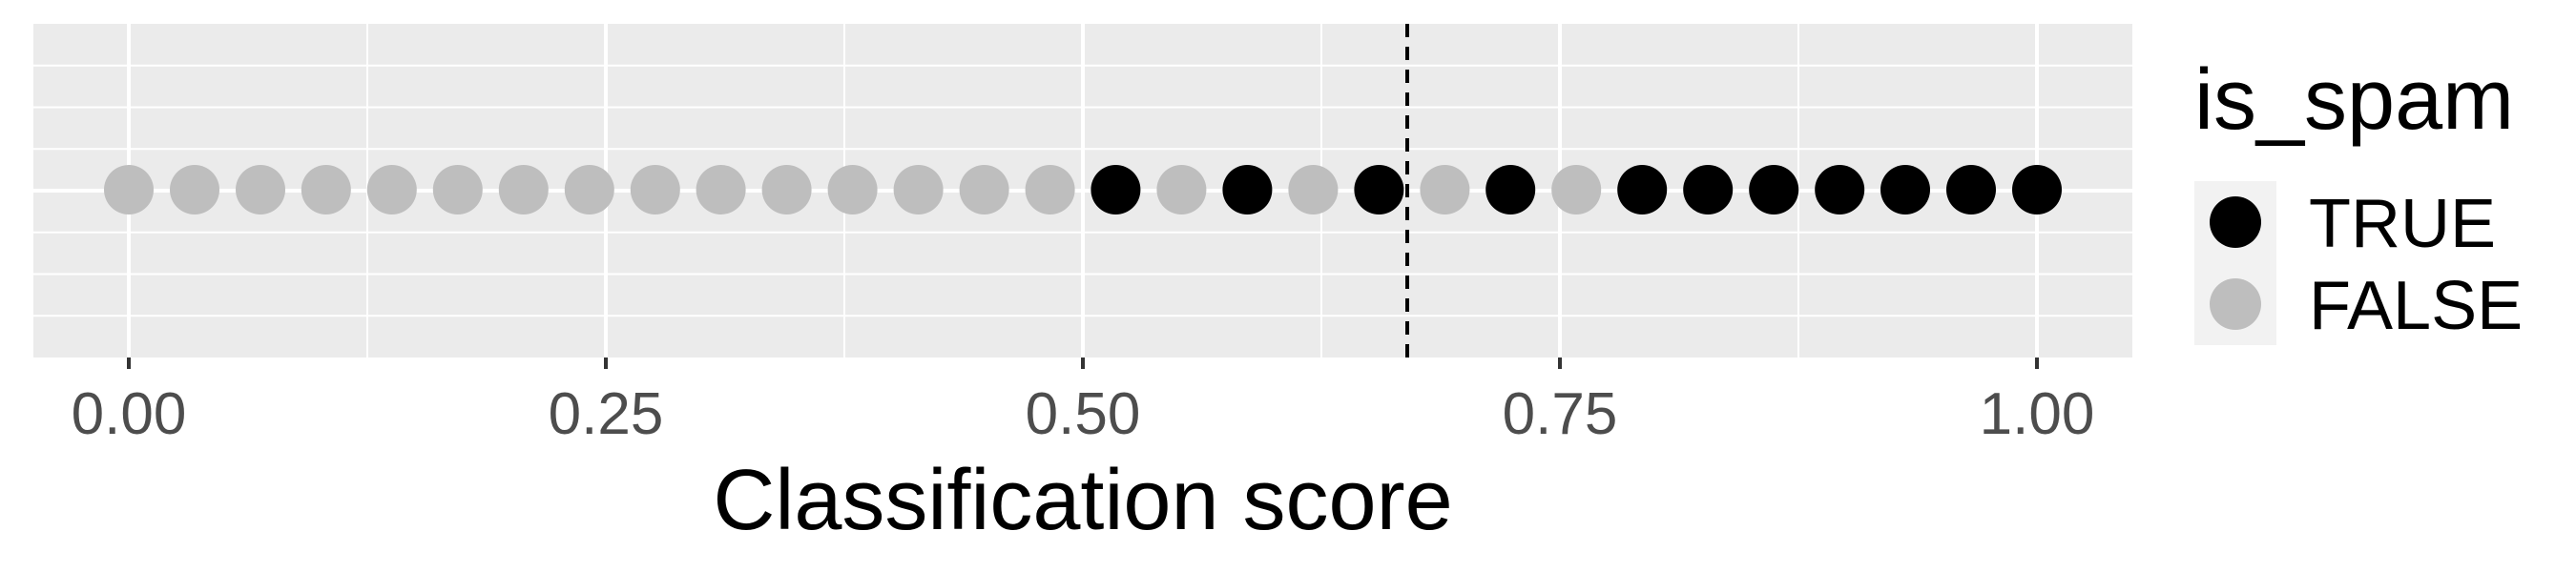 The width and height of the screenshot is (2576, 572). Describe the element at coordinates (2416, 306) in the screenshot. I see `legend-label: FALSE` at that location.